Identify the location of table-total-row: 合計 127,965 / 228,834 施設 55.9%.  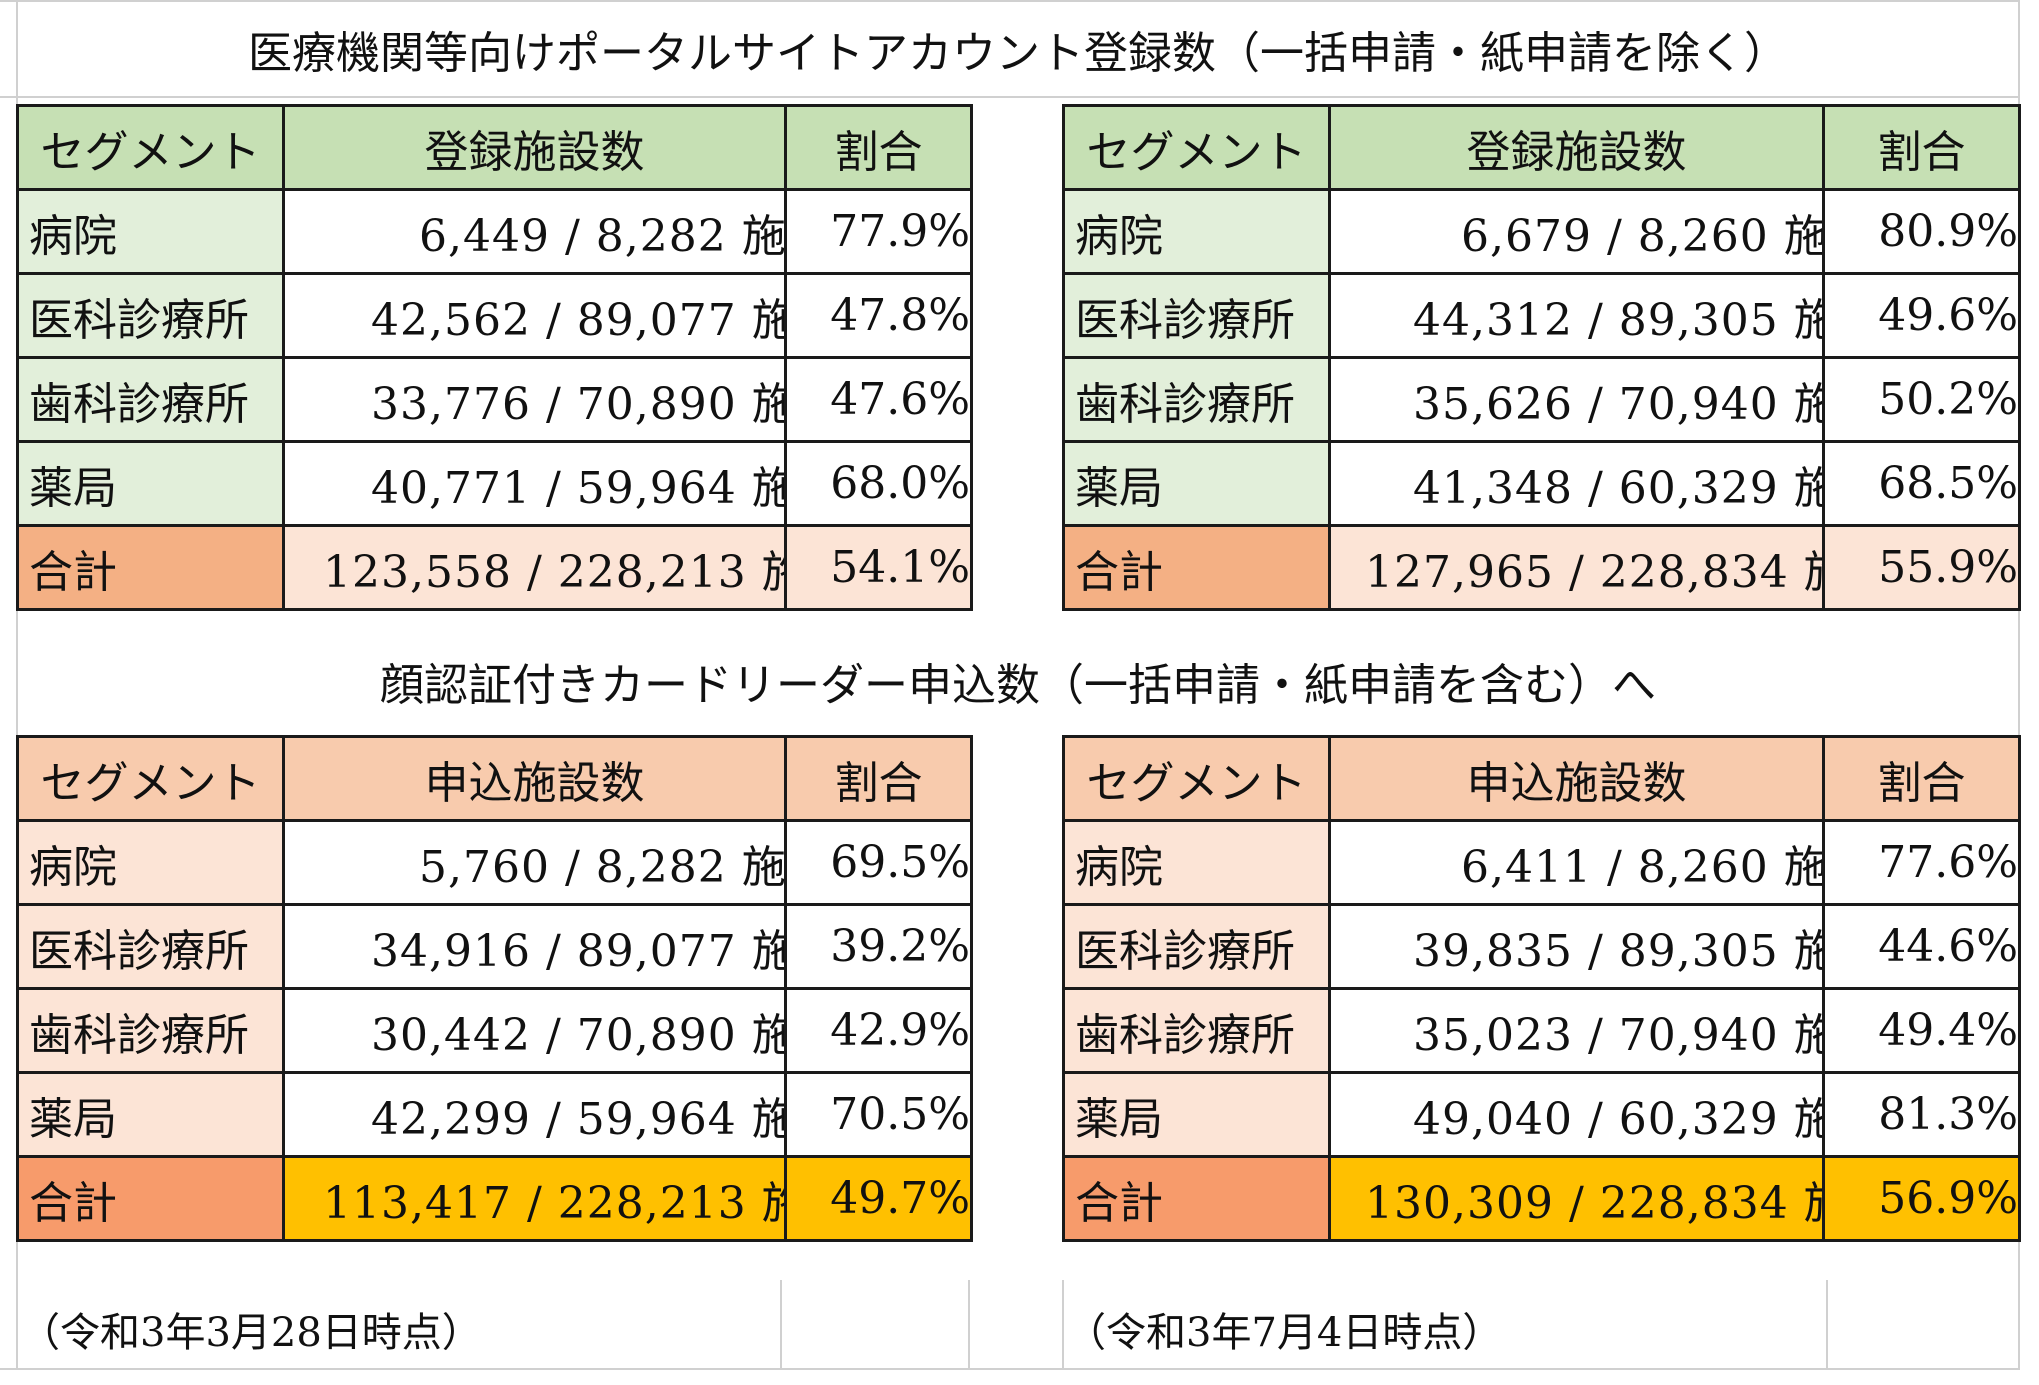
(1541, 567).